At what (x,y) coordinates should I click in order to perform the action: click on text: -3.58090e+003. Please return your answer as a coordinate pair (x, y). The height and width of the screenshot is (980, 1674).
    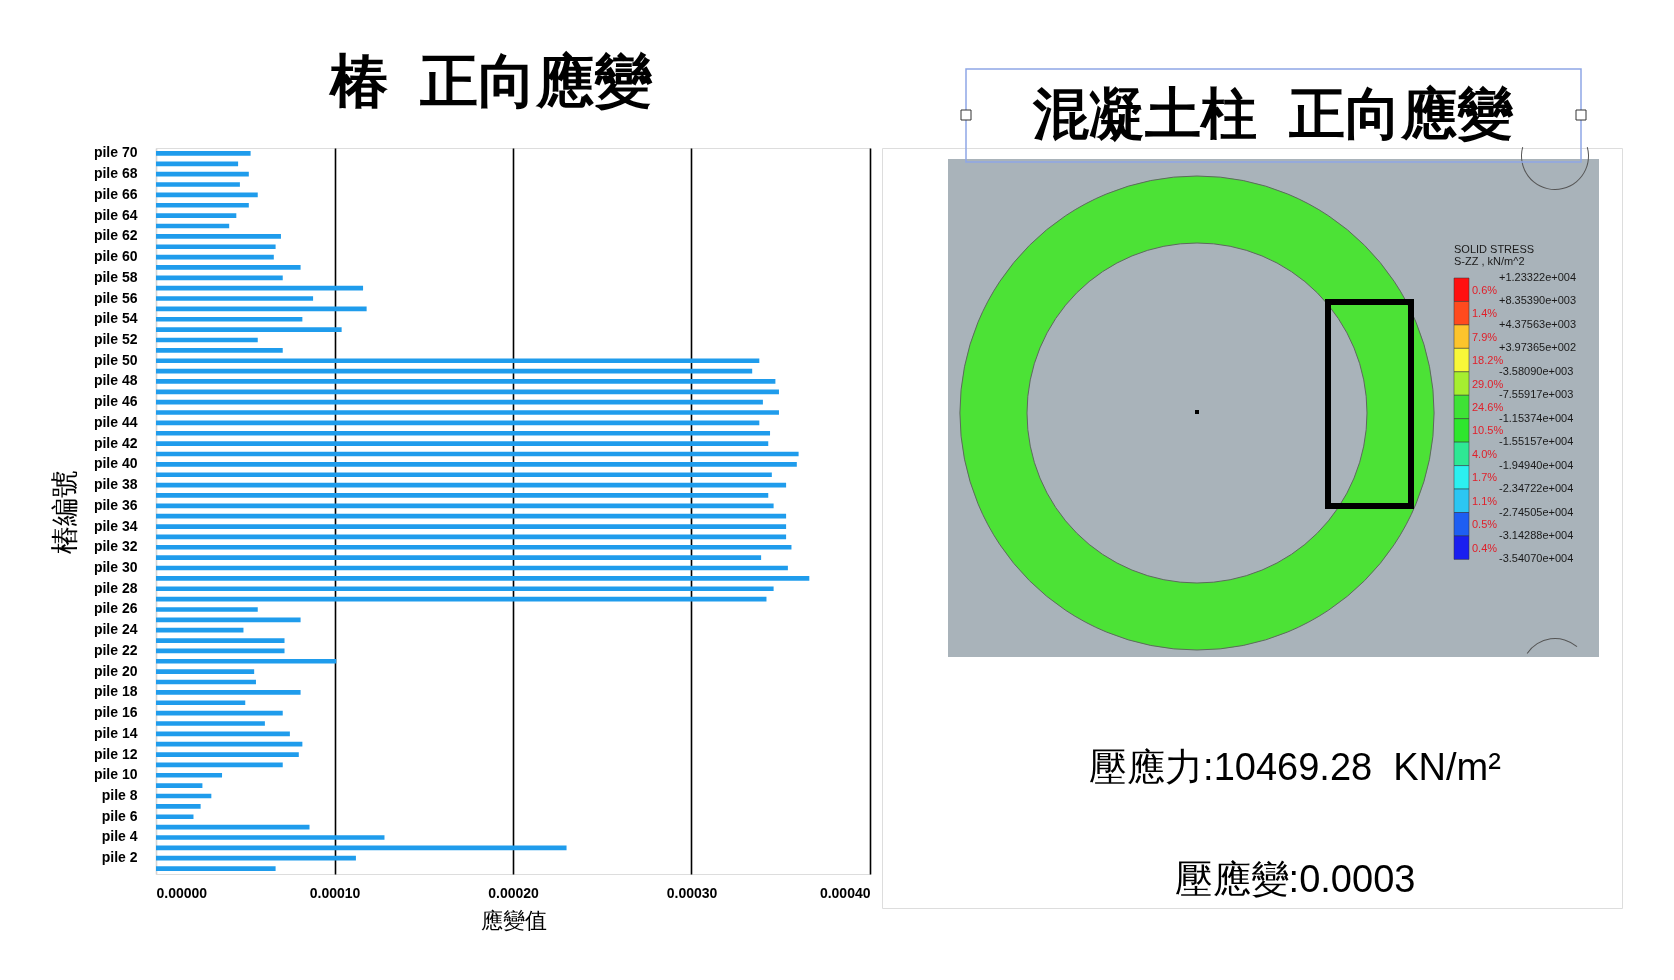
    Looking at the image, I should click on (1536, 370).